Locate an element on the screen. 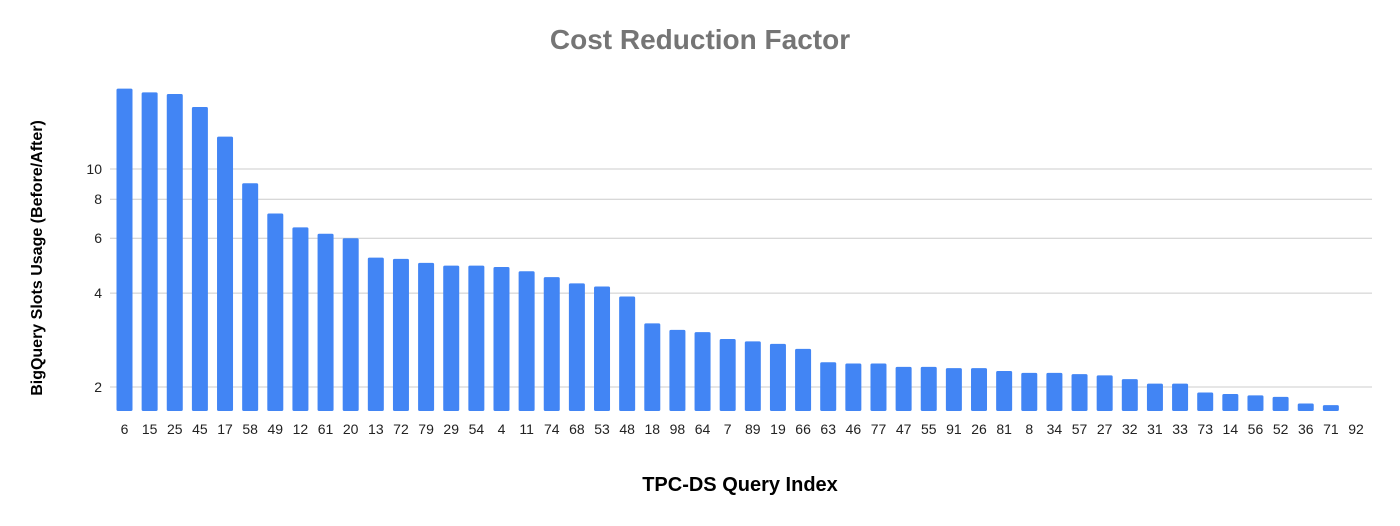  x-tick-label: 56 is located at coordinates (1256, 429).